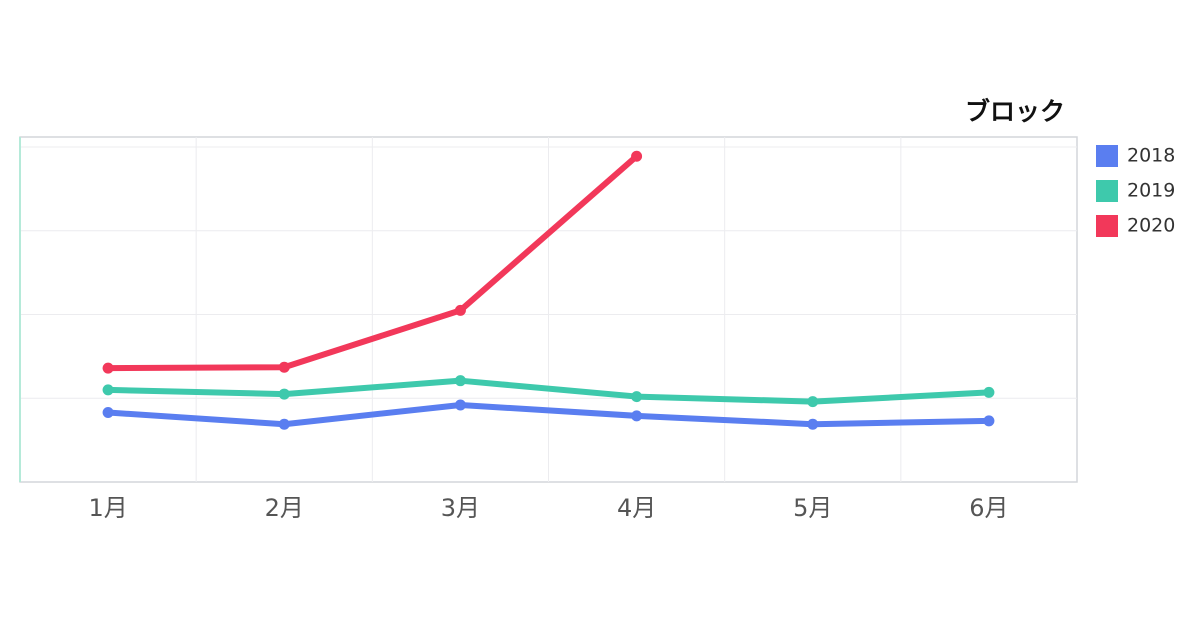 The image size is (1200, 628). I want to click on legend-label: 2019, so click(1151, 191).